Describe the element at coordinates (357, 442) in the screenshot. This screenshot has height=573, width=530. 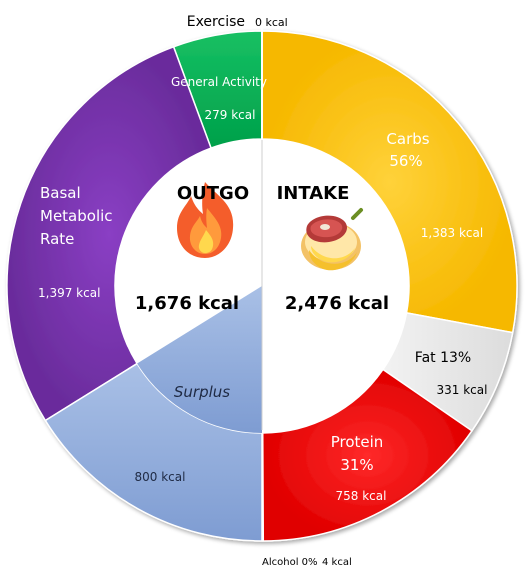
I see `protein-label: Protein` at that location.